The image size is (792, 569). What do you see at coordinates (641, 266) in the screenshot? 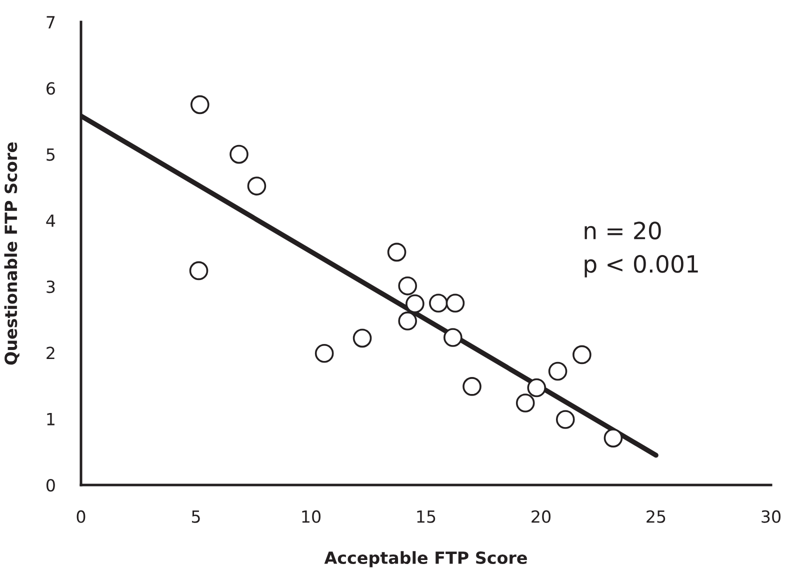
I see `annotation: p < 0.001` at bounding box center [641, 266].